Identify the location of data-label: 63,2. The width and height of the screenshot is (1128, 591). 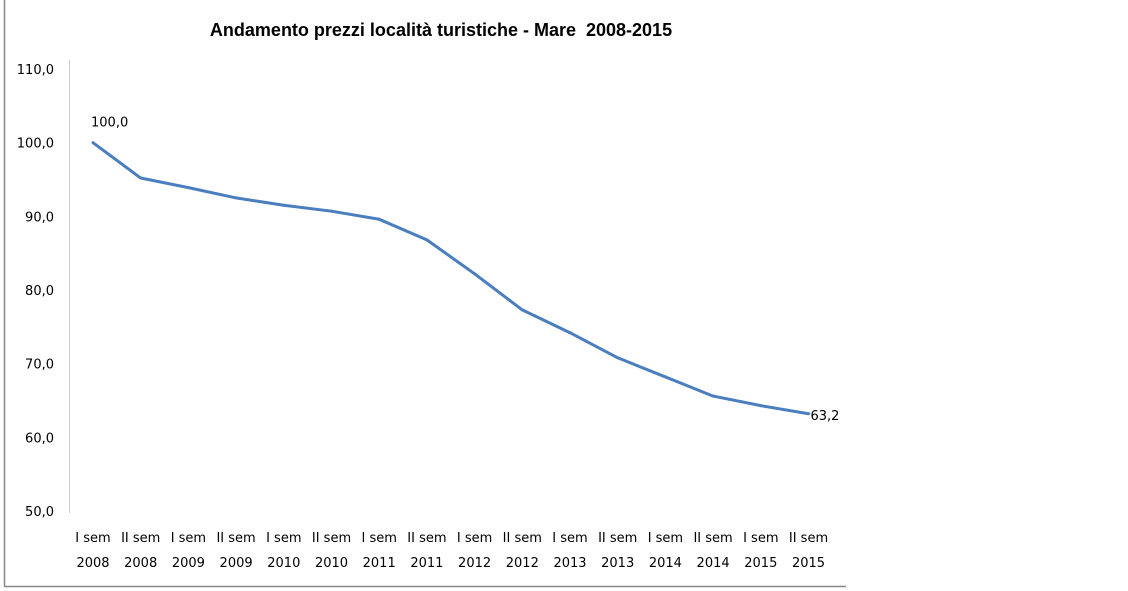
(825, 416).